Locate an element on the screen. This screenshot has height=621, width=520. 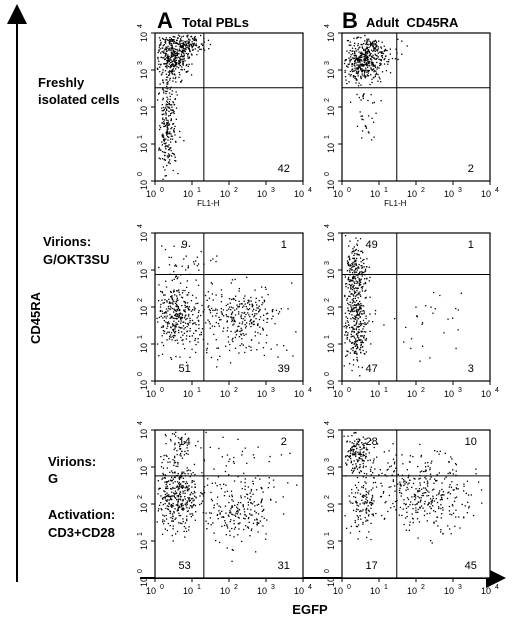
y-tick-exponent: 2 is located at coordinates (327, 300).